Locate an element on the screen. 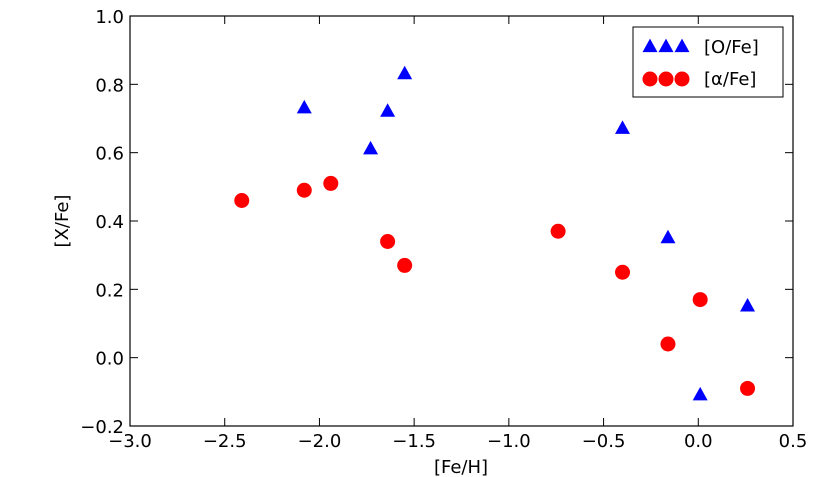 The width and height of the screenshot is (830, 477). x-tick-label: −0.5 is located at coordinates (604, 441).